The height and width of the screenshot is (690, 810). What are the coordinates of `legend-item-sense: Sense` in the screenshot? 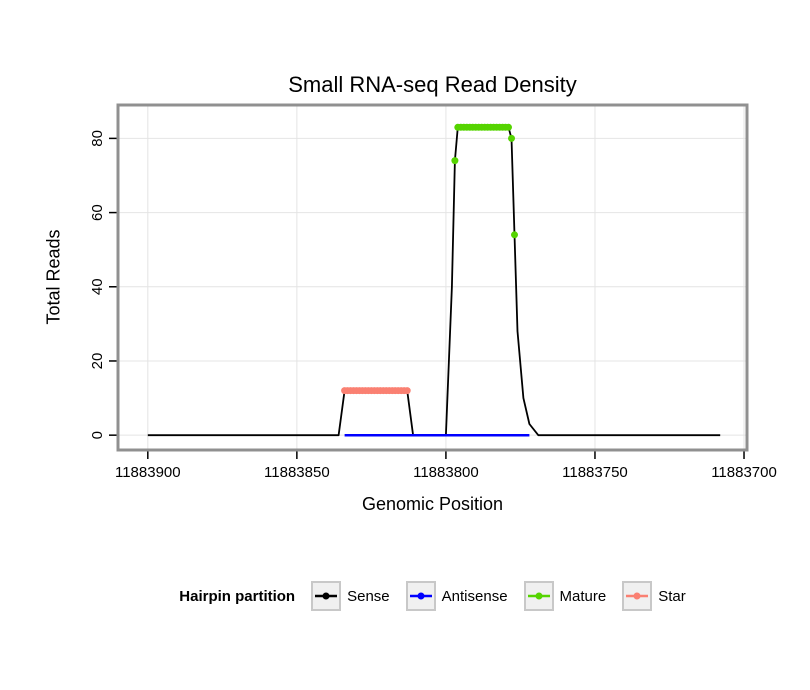 It's located at (350, 596).